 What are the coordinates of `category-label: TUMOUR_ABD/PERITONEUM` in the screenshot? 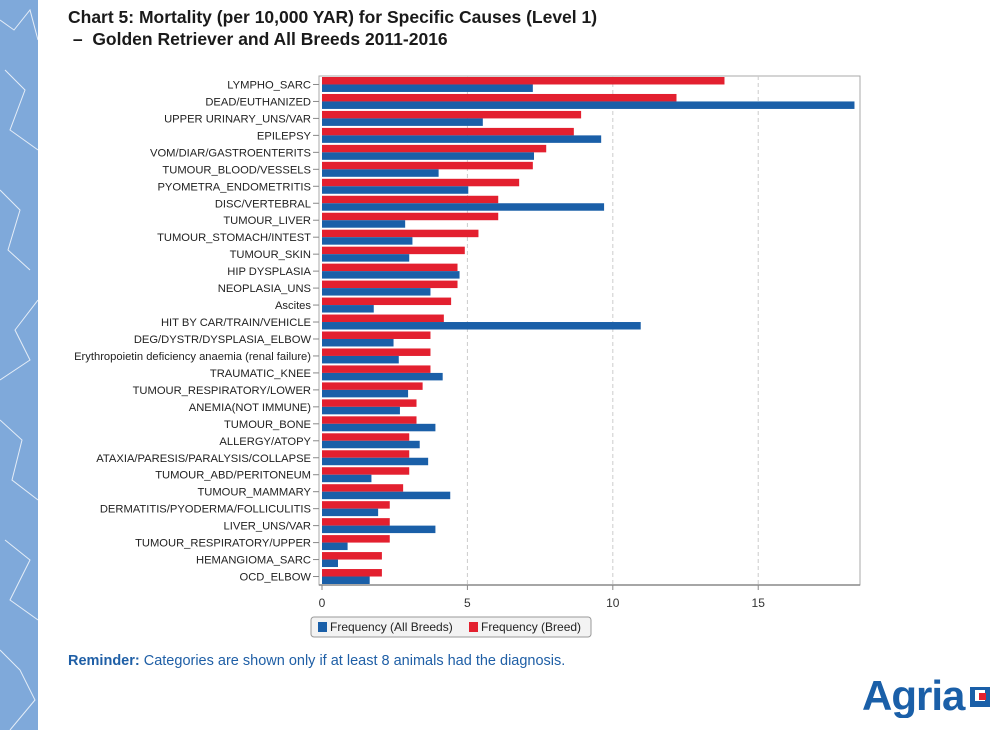 It's located at (233, 476).